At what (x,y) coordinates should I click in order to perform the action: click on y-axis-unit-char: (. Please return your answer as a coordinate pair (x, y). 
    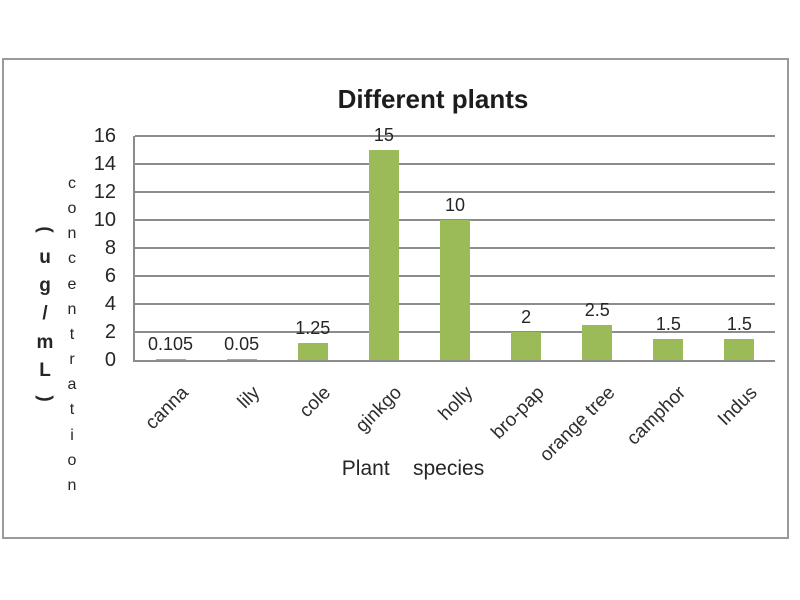
    Looking at the image, I should click on (45, 229).